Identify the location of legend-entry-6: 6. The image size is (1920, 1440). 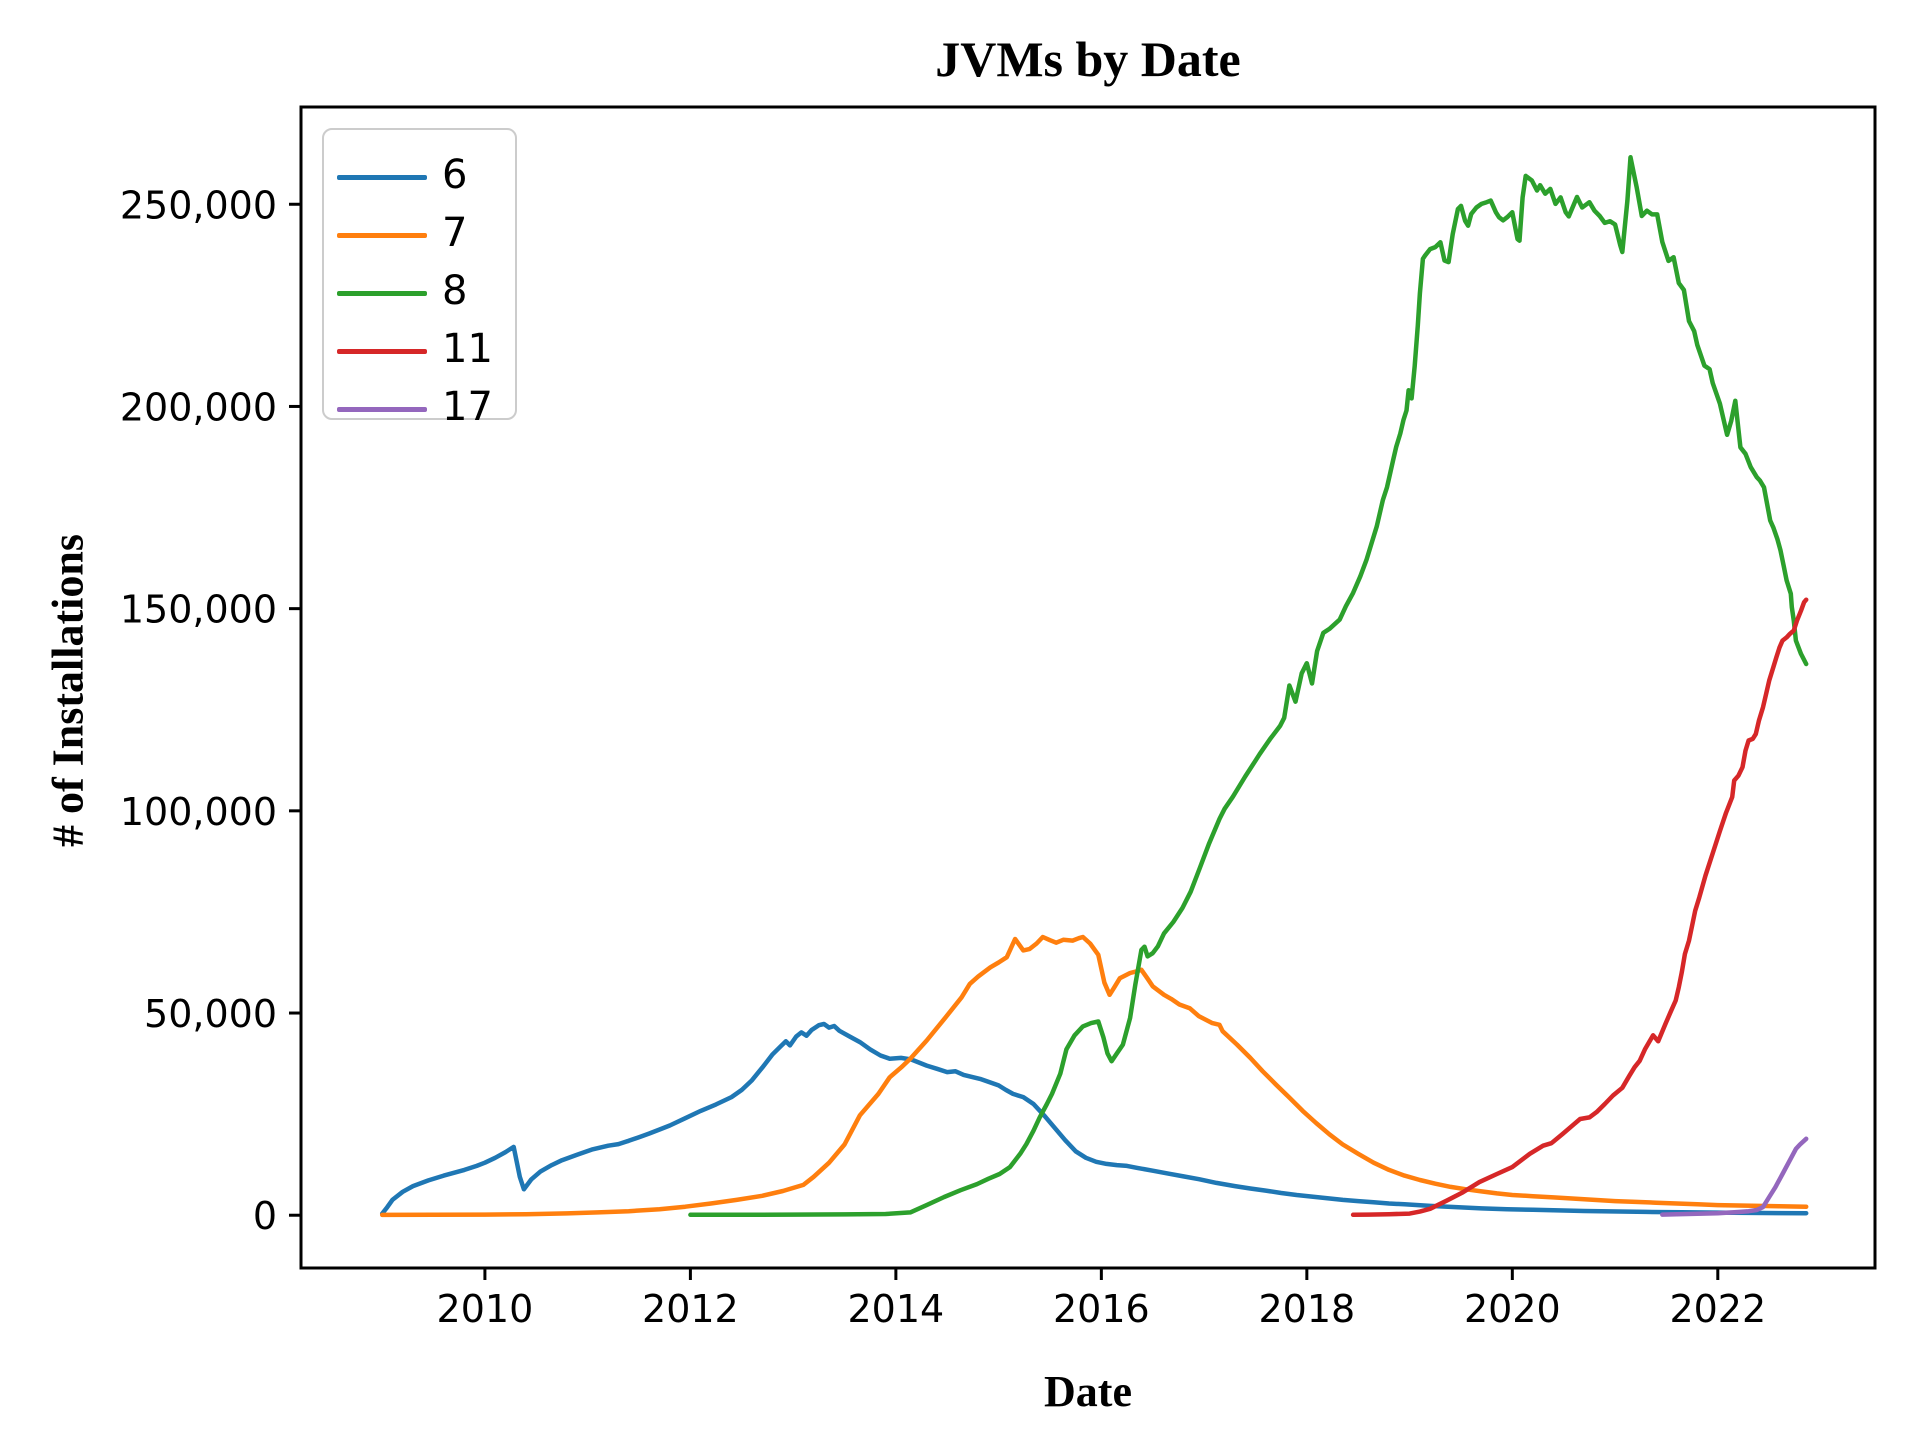
(419, 177).